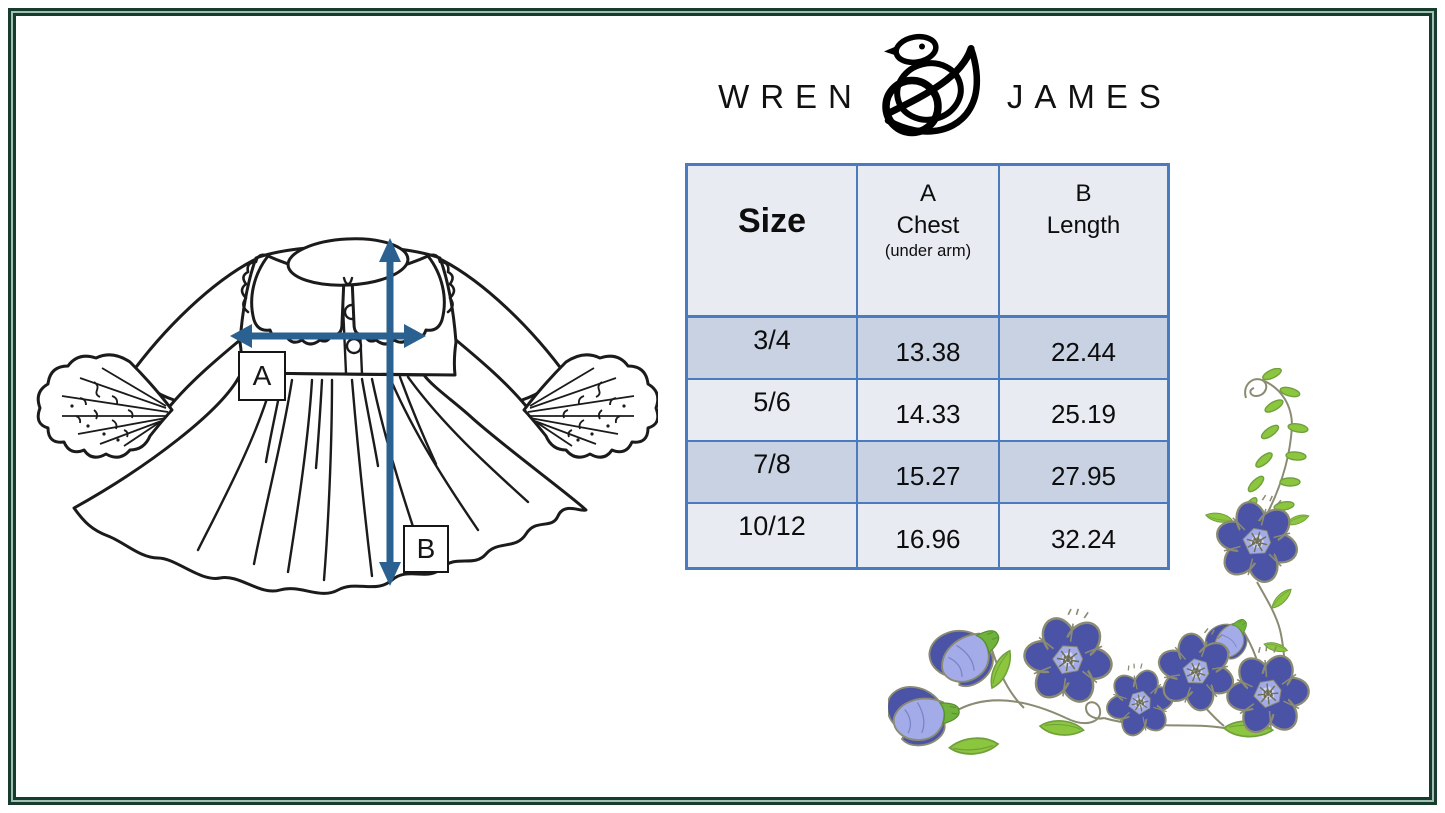  Describe the element at coordinates (929, 349) in the screenshot. I see `chest-value: 13.38` at that location.